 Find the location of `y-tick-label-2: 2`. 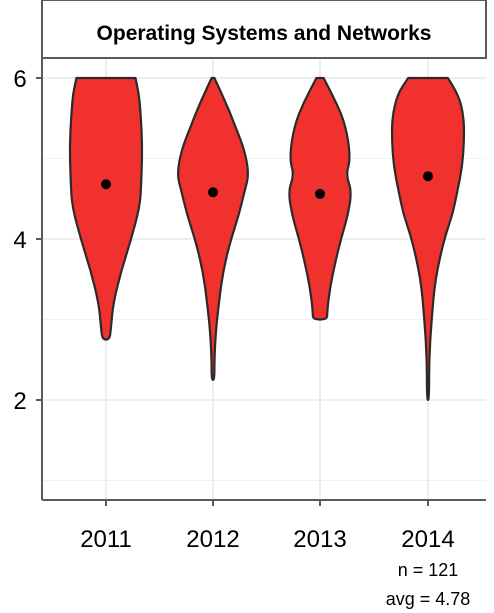

y-tick-label-2: 2 is located at coordinates (19, 401).